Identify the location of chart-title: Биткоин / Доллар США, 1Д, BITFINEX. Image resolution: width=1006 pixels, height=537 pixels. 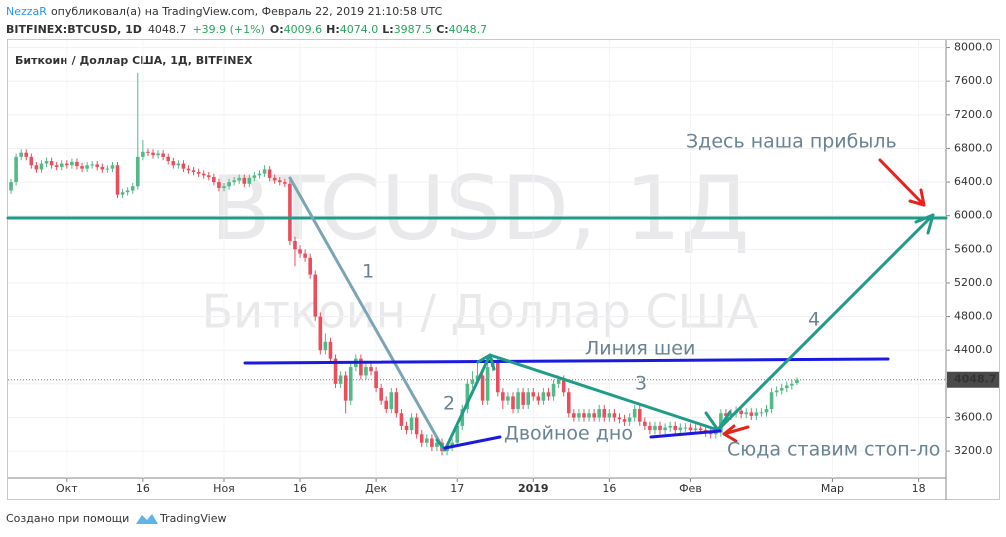
(134, 60).